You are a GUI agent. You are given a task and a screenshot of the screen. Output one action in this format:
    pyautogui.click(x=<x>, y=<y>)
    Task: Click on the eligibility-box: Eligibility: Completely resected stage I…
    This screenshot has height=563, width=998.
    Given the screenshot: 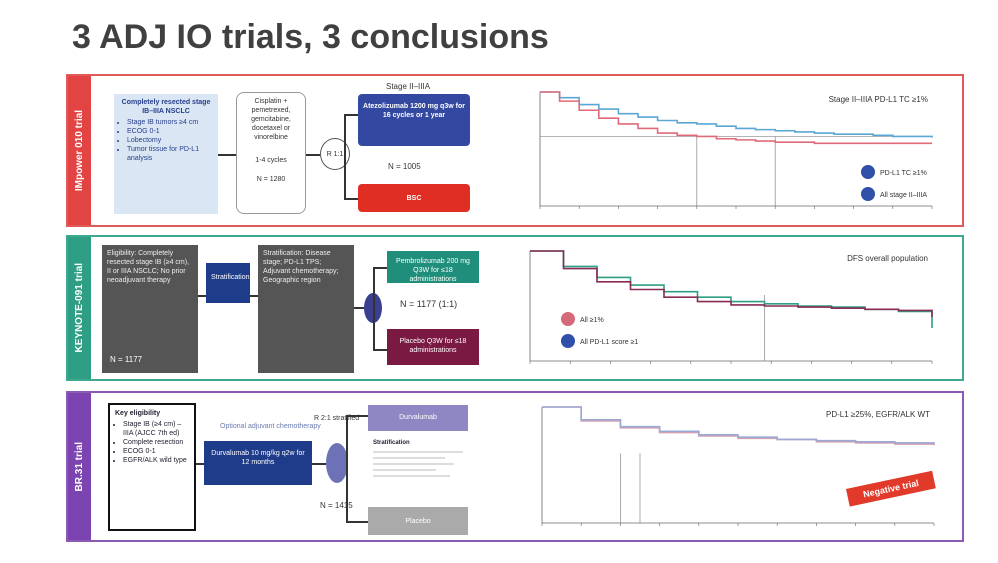 What is the action you would take?
    pyautogui.click(x=150, y=309)
    